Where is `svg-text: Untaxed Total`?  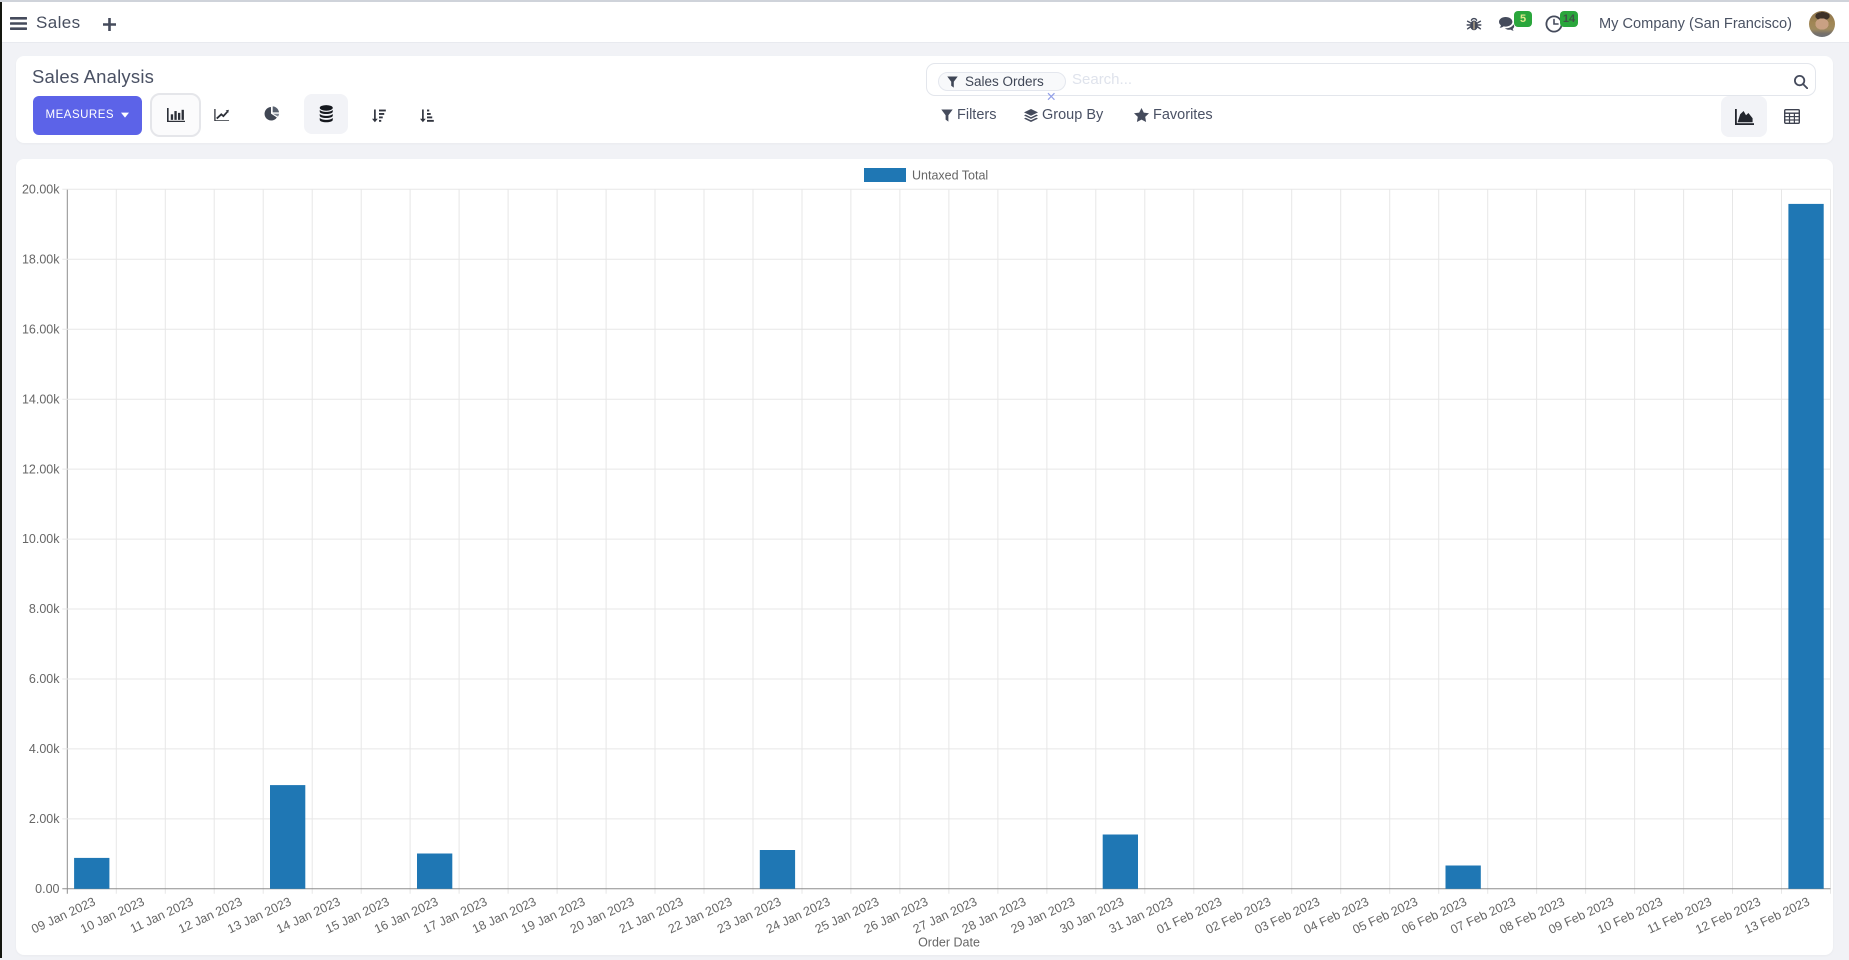 svg-text: Untaxed Total is located at coordinates (950, 176).